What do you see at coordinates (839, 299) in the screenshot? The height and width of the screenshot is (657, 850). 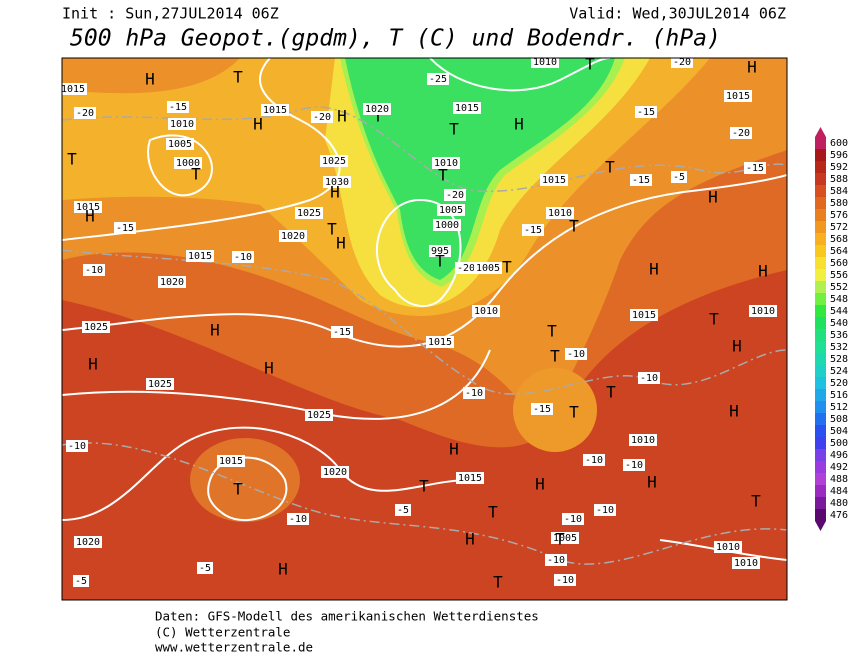 I see `colorbar-label: 548` at bounding box center [839, 299].